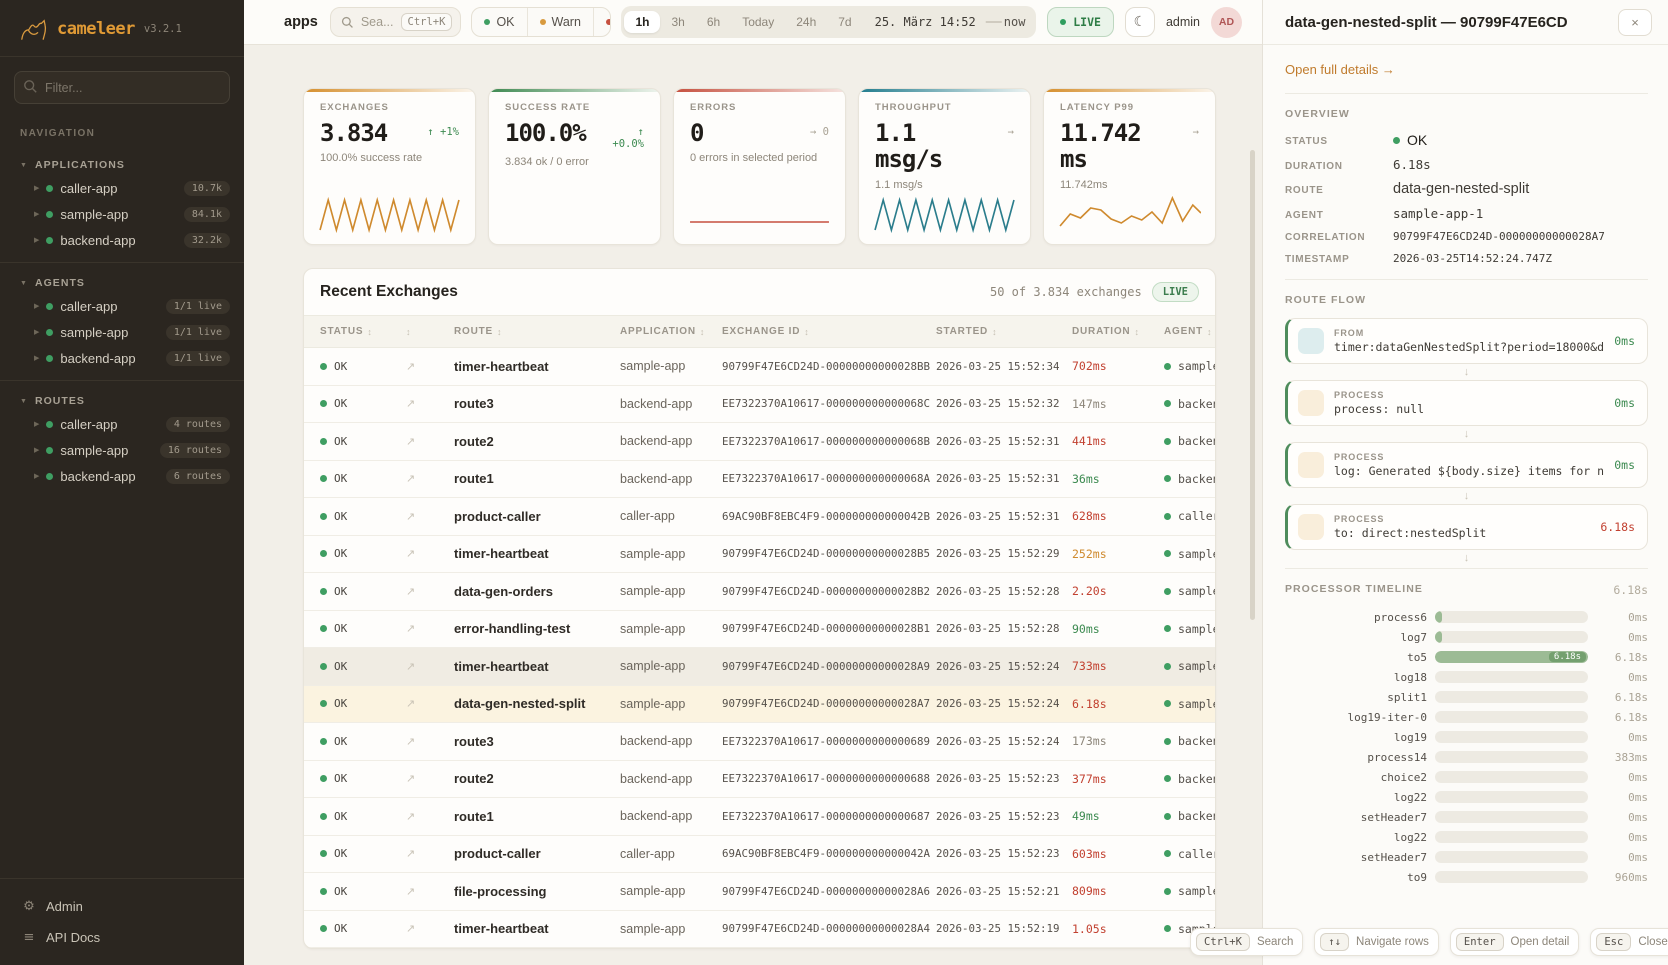  I want to click on range-button: 6h, so click(713, 22).